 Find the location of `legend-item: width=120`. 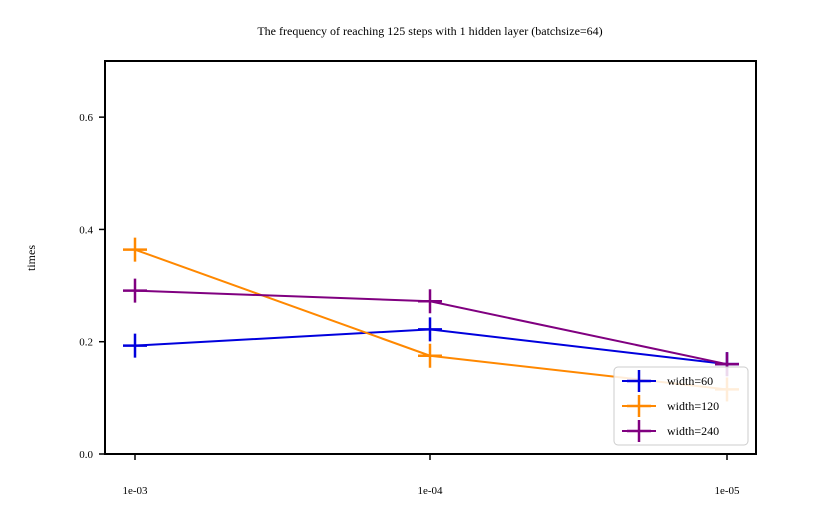

legend-item: width=120 is located at coordinates (670, 406).